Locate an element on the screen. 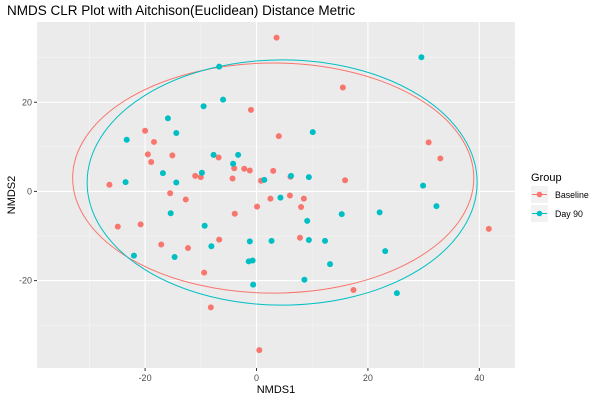 This screenshot has width=600, height=405. y-axis-title: NMDS2 is located at coordinates (12, 195).